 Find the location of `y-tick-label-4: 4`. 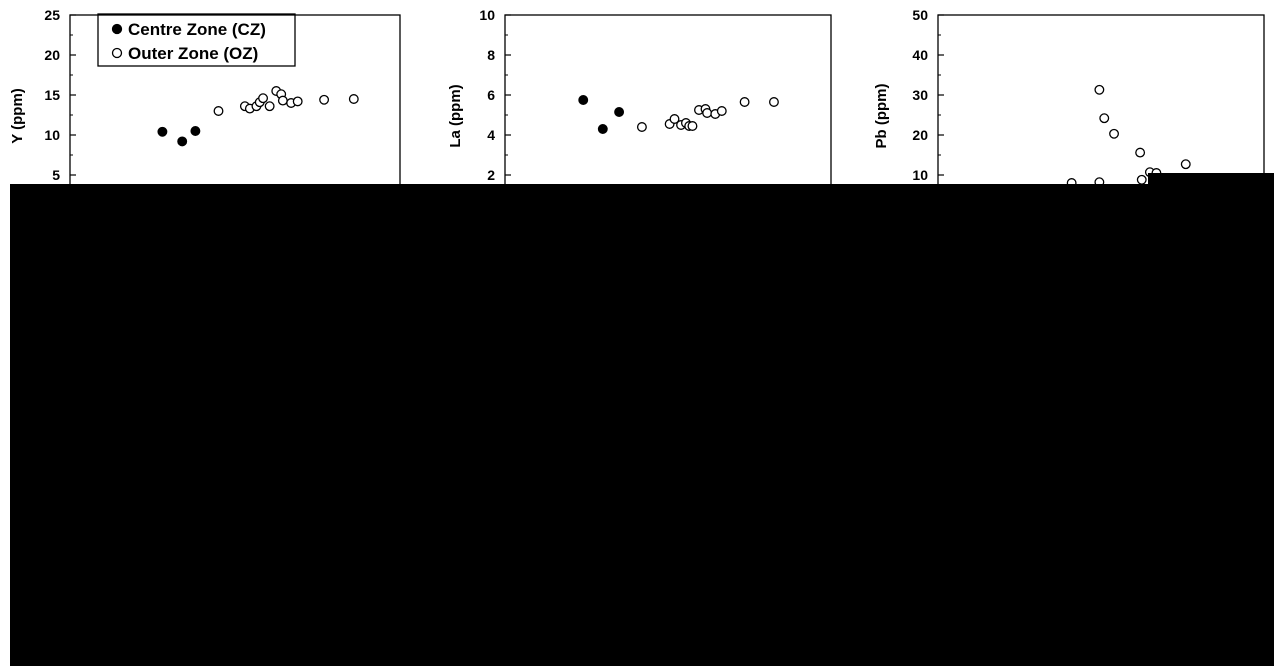

y-tick-label-4: 4 is located at coordinates (491, 135).